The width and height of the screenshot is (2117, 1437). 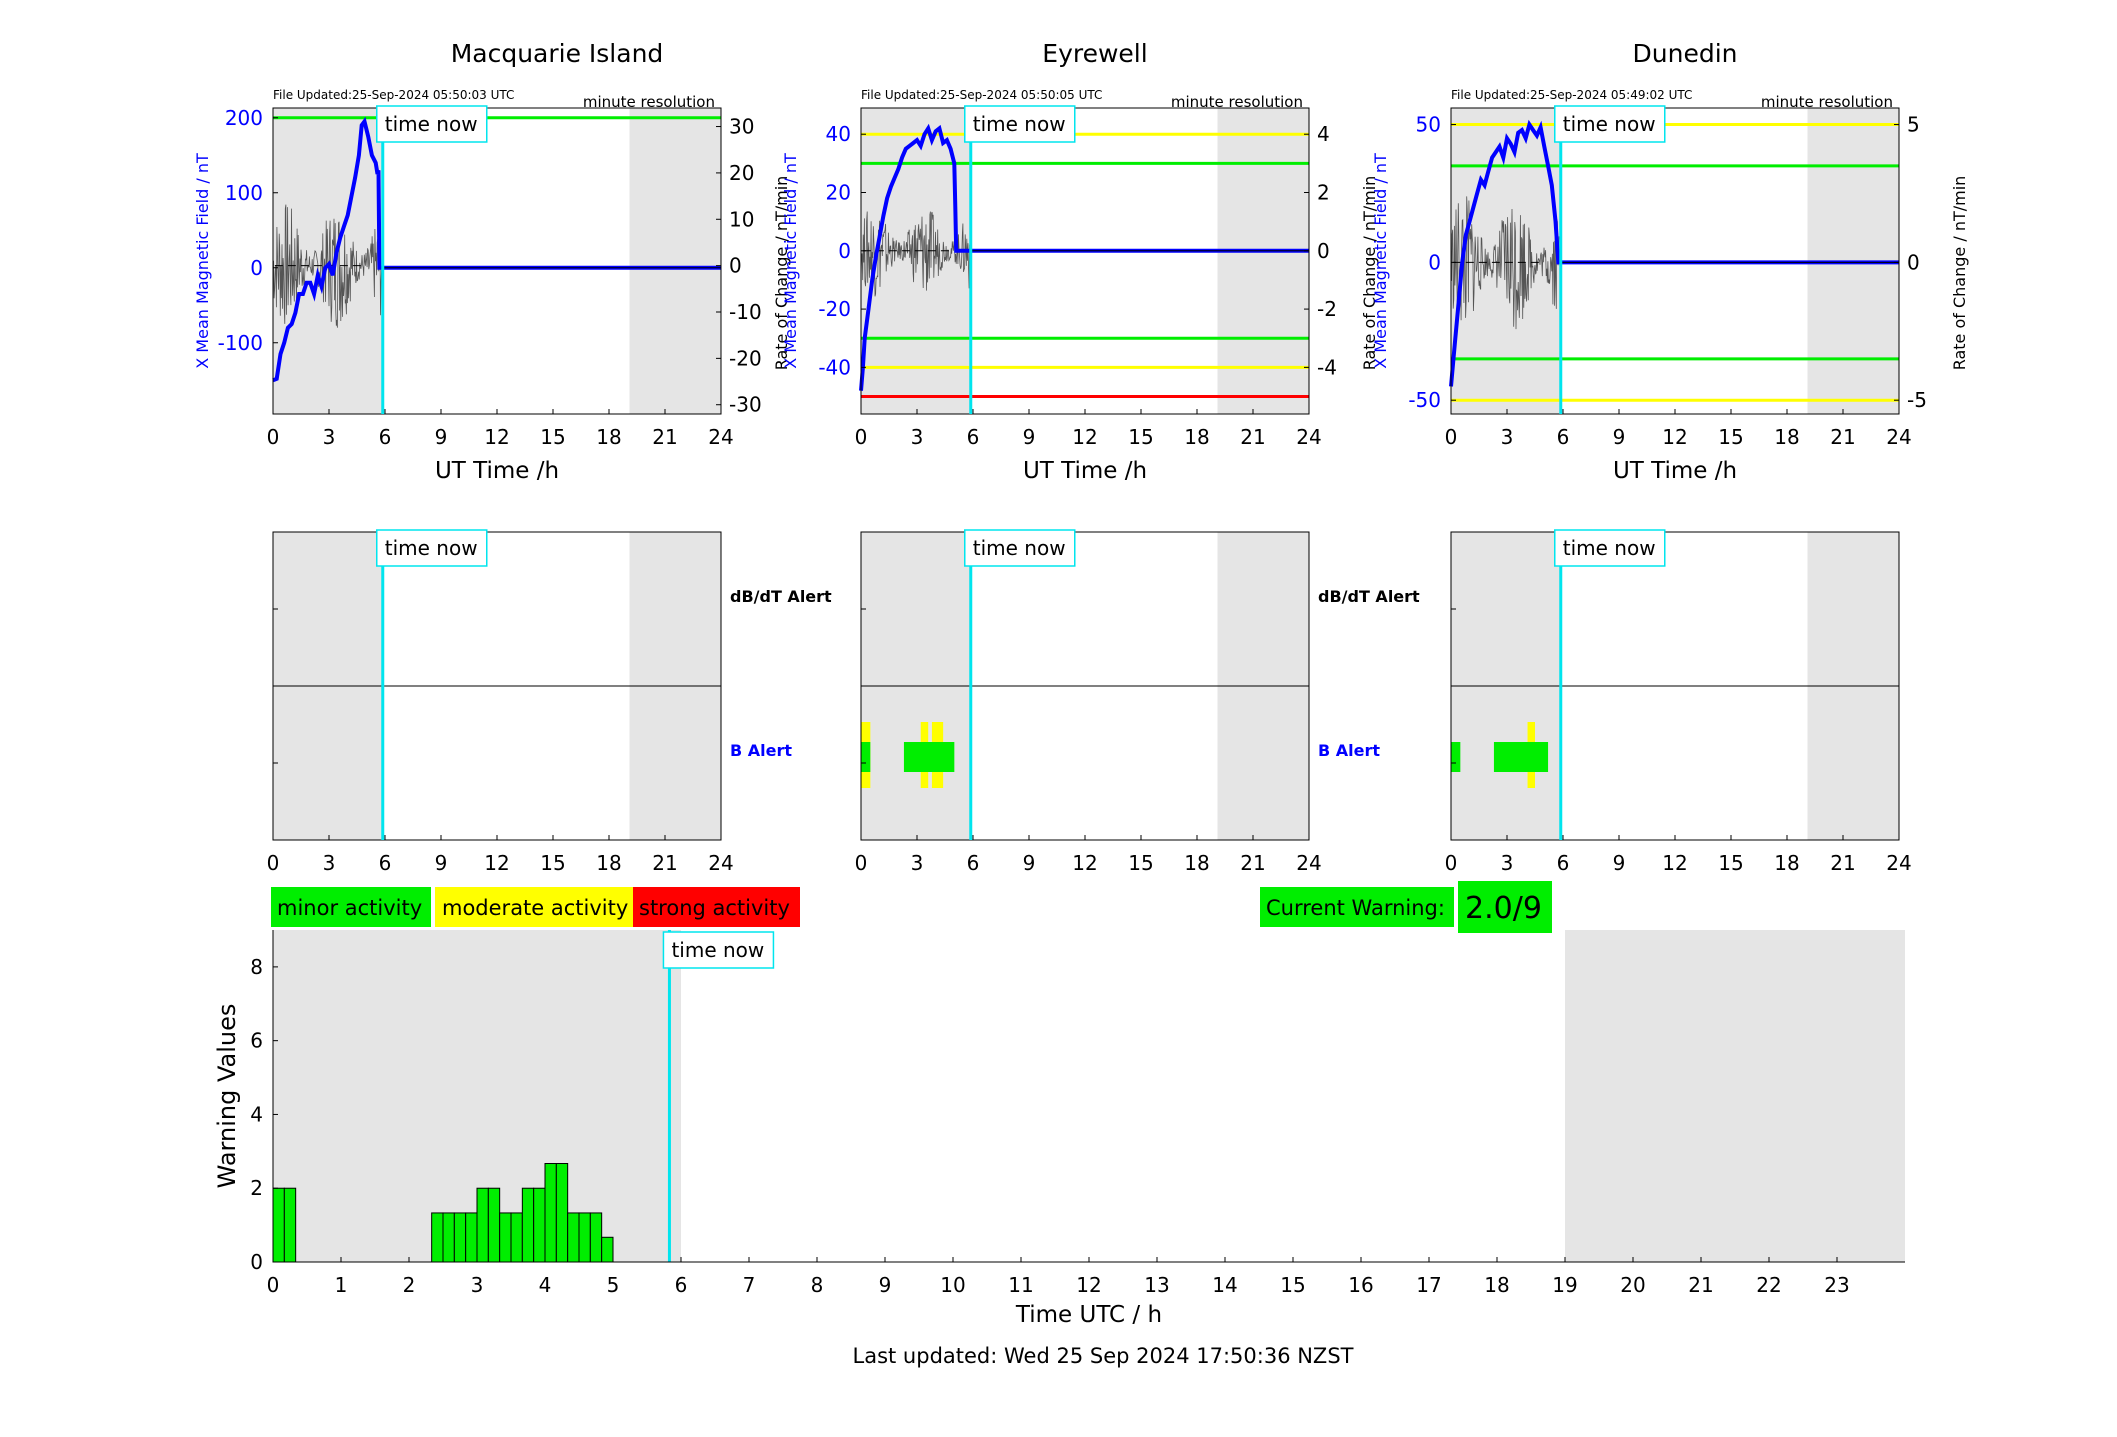 What do you see at coordinates (1088, 1315) in the screenshot?
I see `time-utc-label: Time UTC / h` at bounding box center [1088, 1315].